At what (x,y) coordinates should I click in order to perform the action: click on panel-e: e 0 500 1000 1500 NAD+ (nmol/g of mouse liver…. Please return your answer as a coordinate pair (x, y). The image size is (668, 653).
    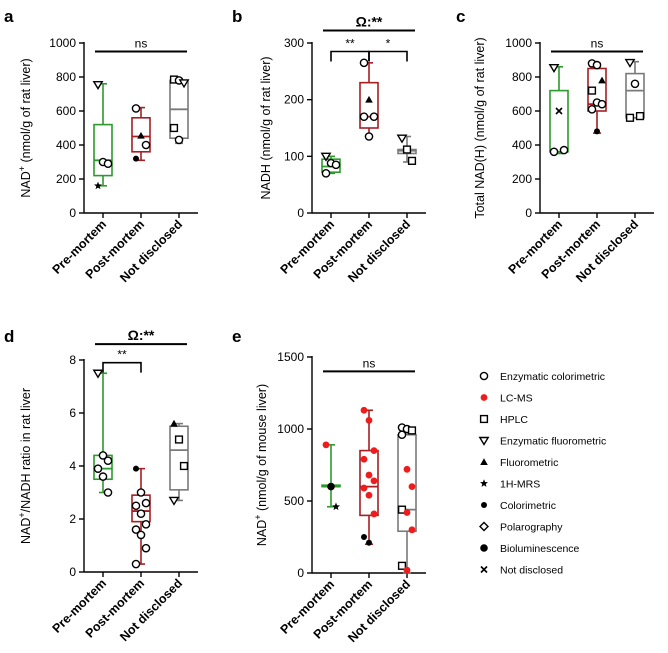
    Looking at the image, I should click on (329, 486).